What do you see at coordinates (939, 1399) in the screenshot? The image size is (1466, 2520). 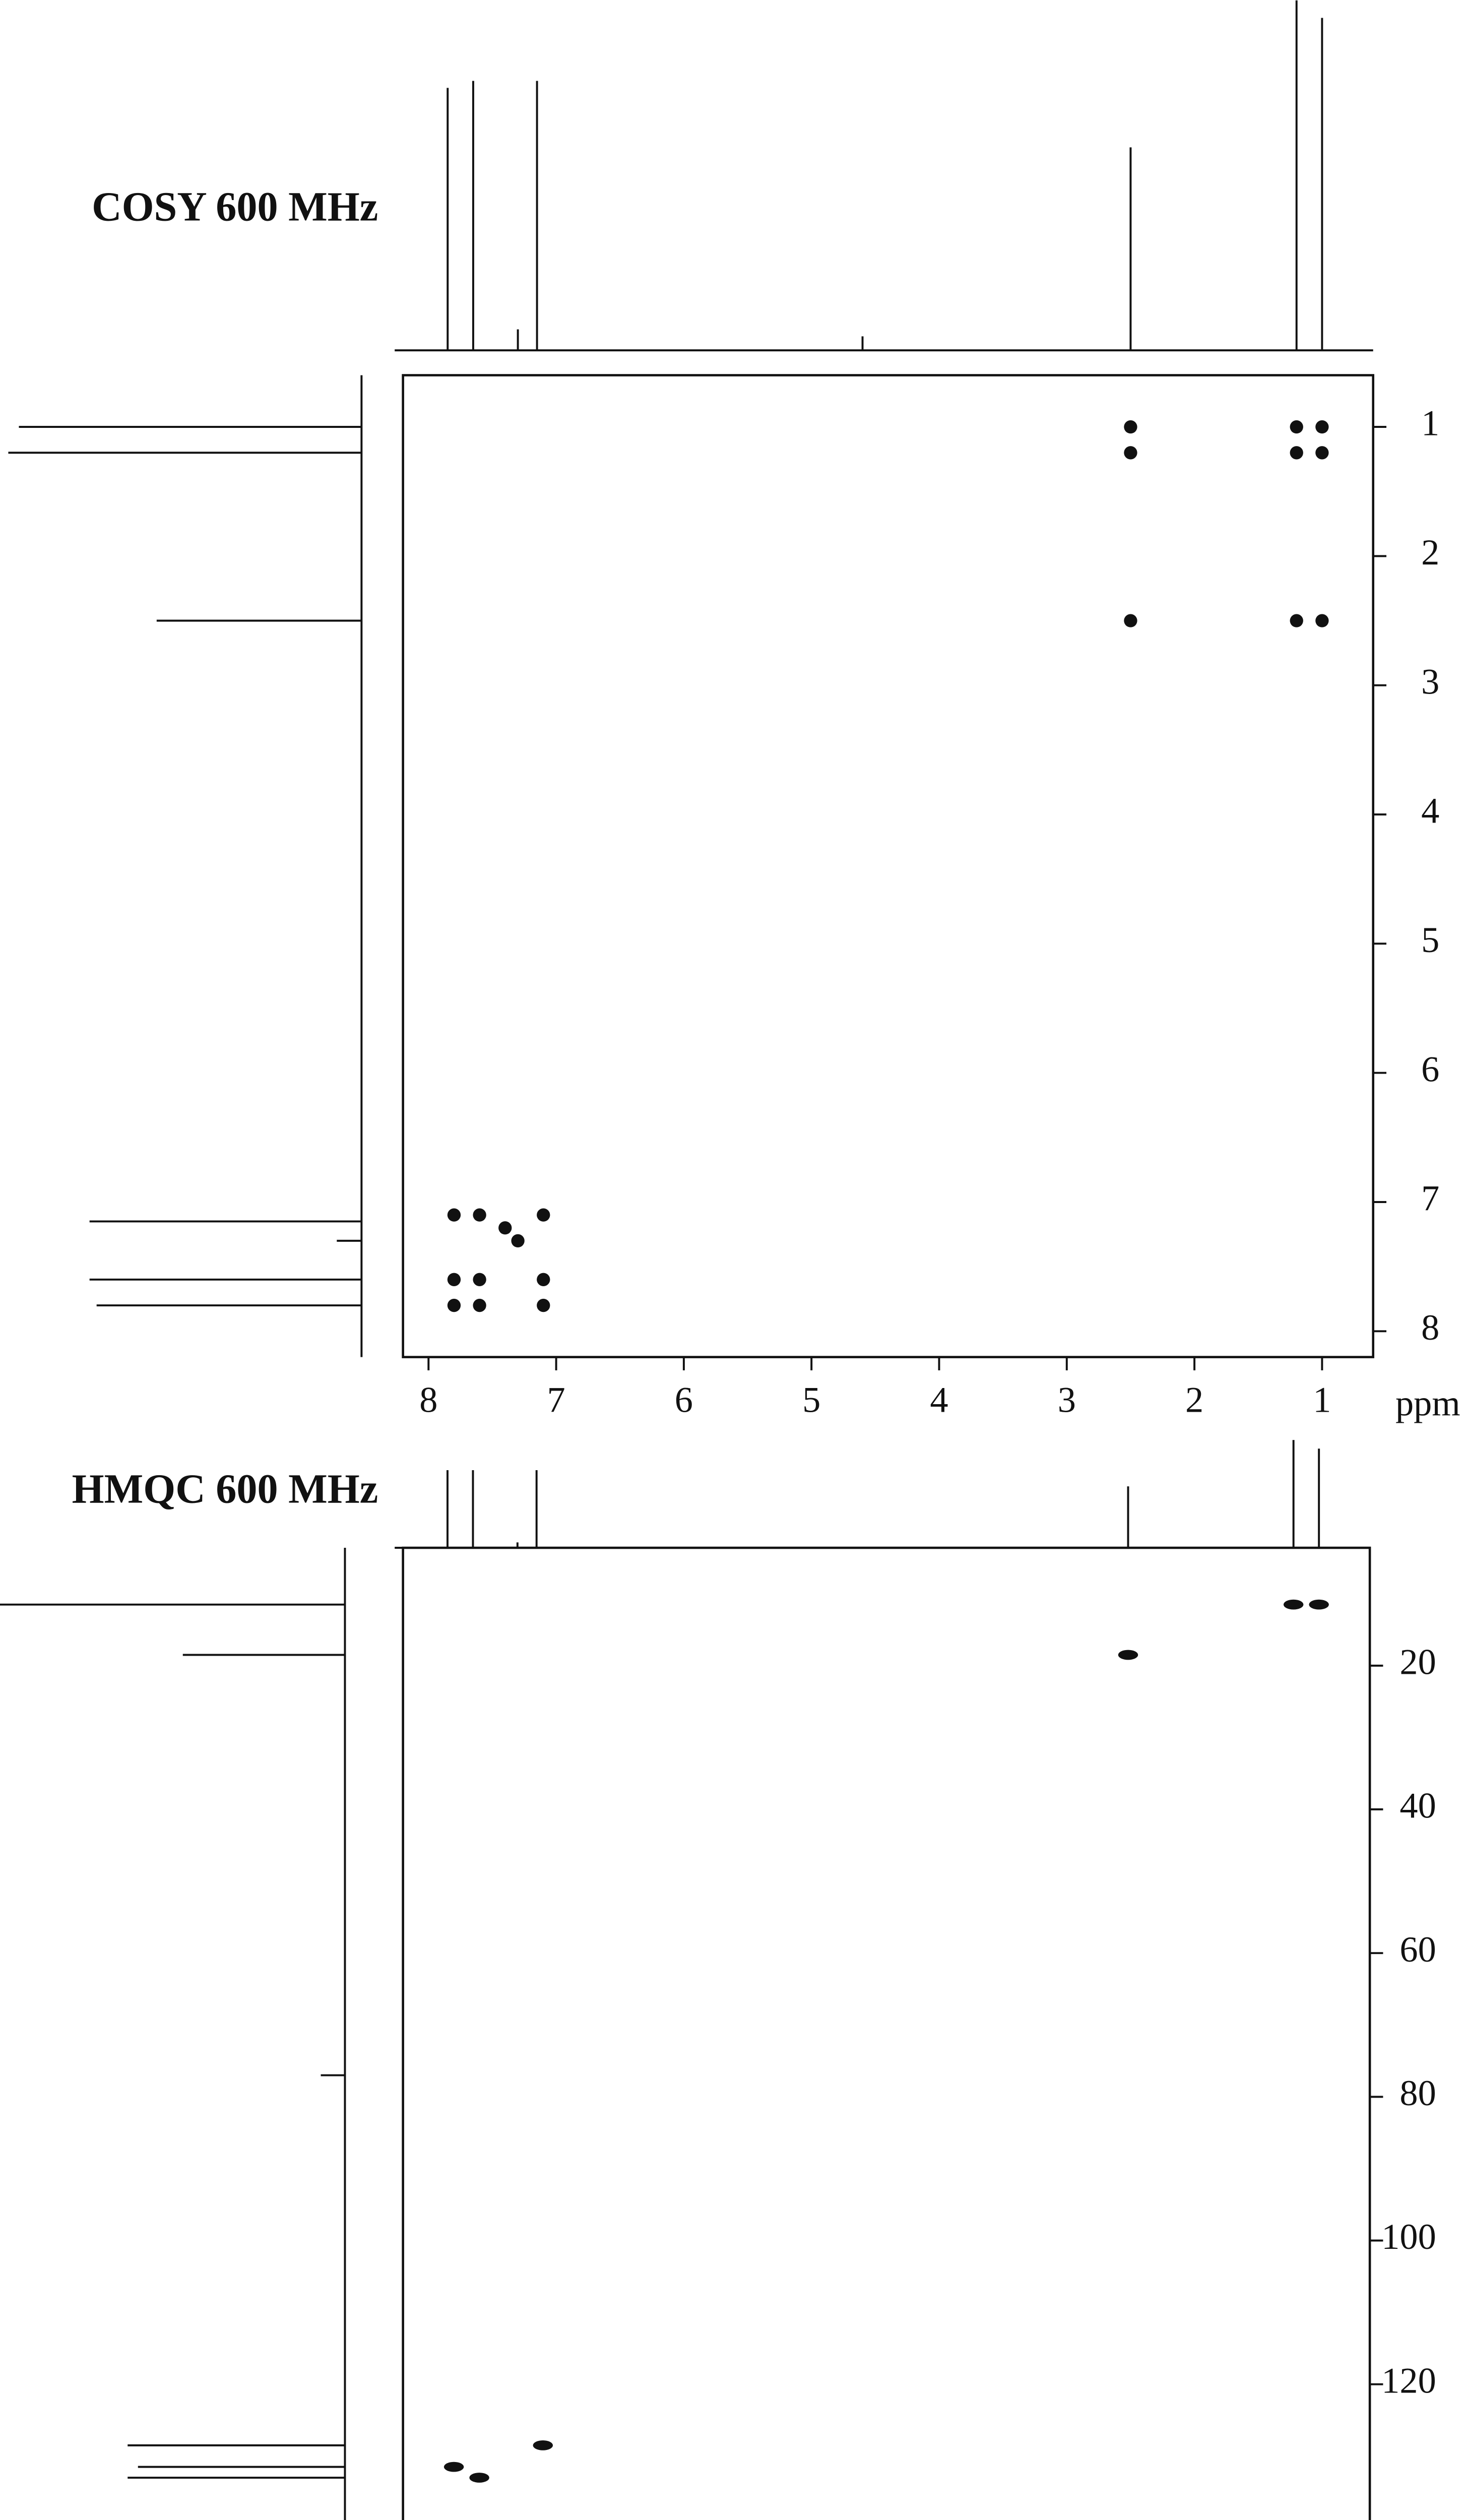 I see `x-tick-label: 4` at bounding box center [939, 1399].